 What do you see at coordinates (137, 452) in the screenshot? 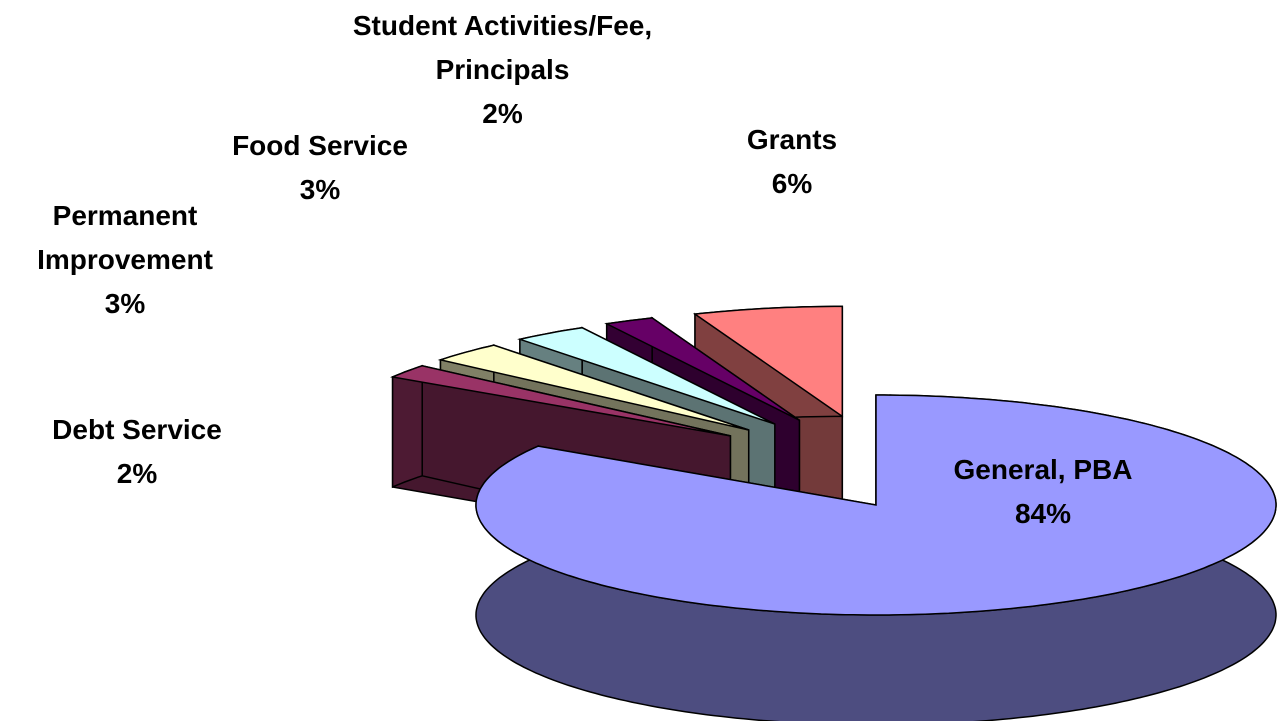
I see `slice-label: Debt Service 2%` at bounding box center [137, 452].